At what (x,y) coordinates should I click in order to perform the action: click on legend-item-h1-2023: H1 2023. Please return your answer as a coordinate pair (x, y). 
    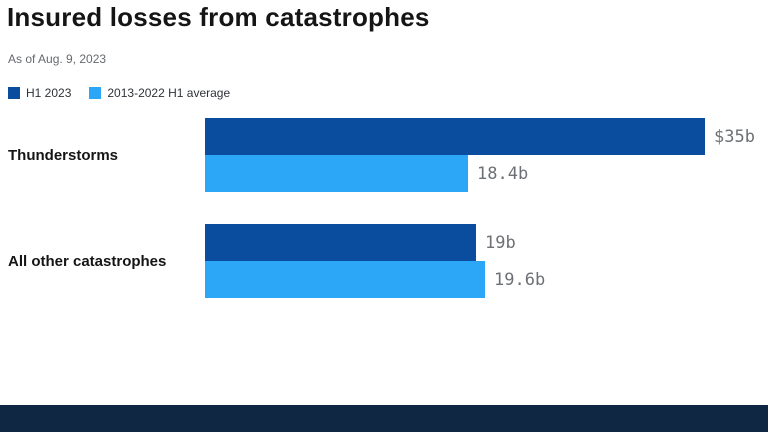
    Looking at the image, I should click on (39, 93).